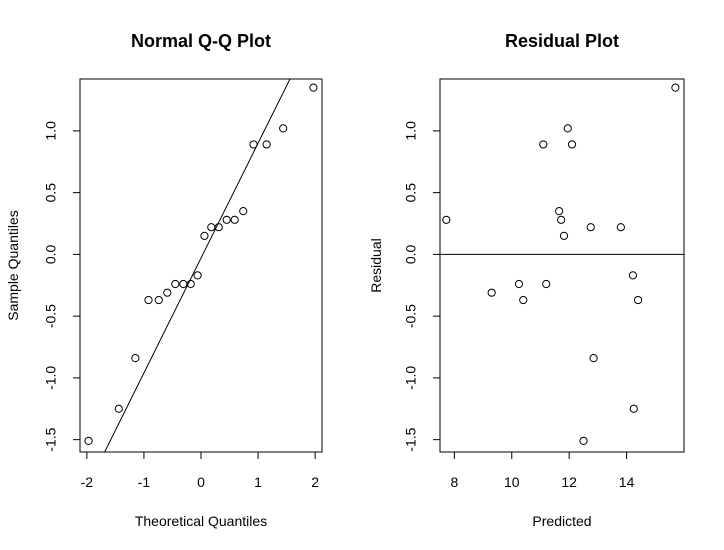 Image resolution: width=724 pixels, height=550 pixels. What do you see at coordinates (627, 482) in the screenshot?
I see `residual-x-tick-label: 14` at bounding box center [627, 482].